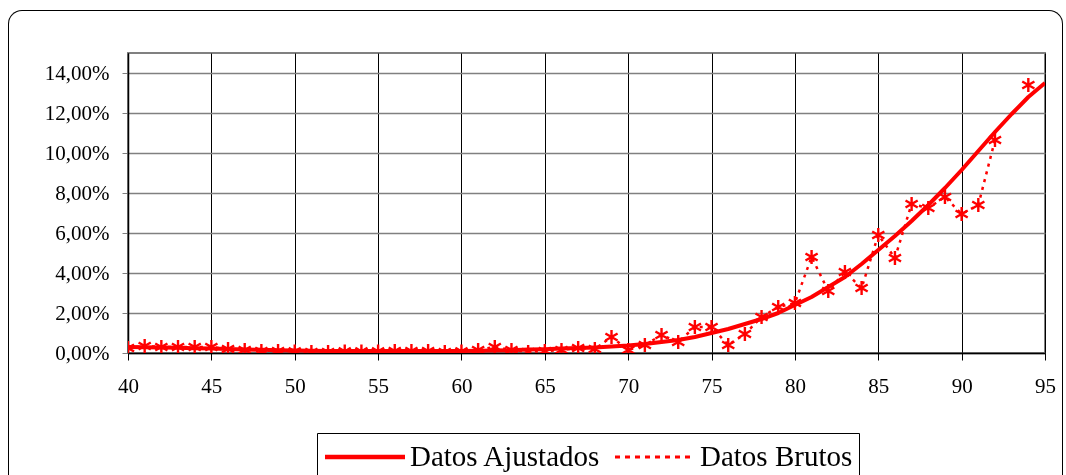 The image size is (1066, 475). What do you see at coordinates (77, 112) in the screenshot?
I see `y-tick-label: 12,00%` at bounding box center [77, 112].